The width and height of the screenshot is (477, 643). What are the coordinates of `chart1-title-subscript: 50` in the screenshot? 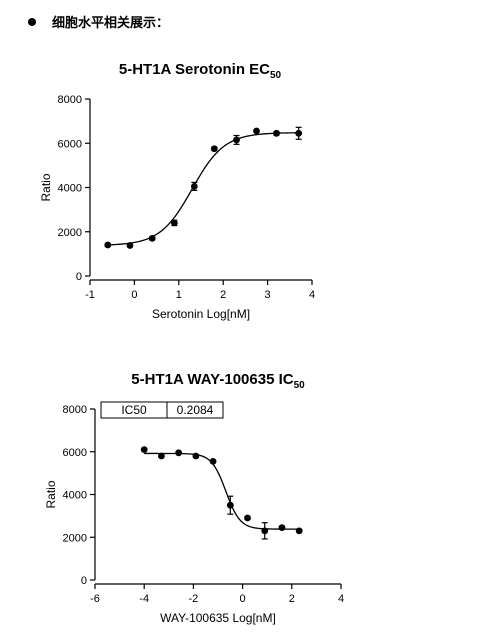 It's located at (276, 75).